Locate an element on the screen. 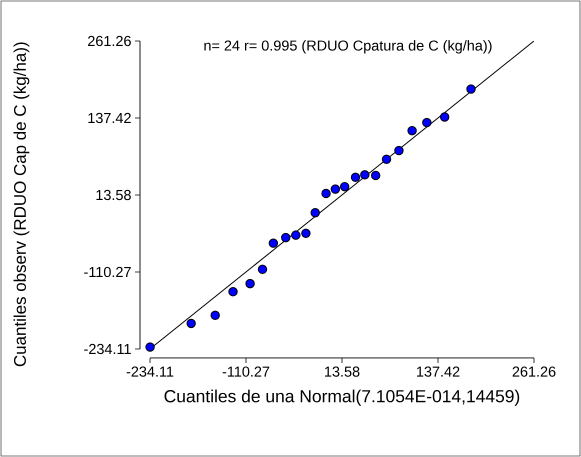 The image size is (581, 457). x-tick-label: 137.42 is located at coordinates (438, 371).